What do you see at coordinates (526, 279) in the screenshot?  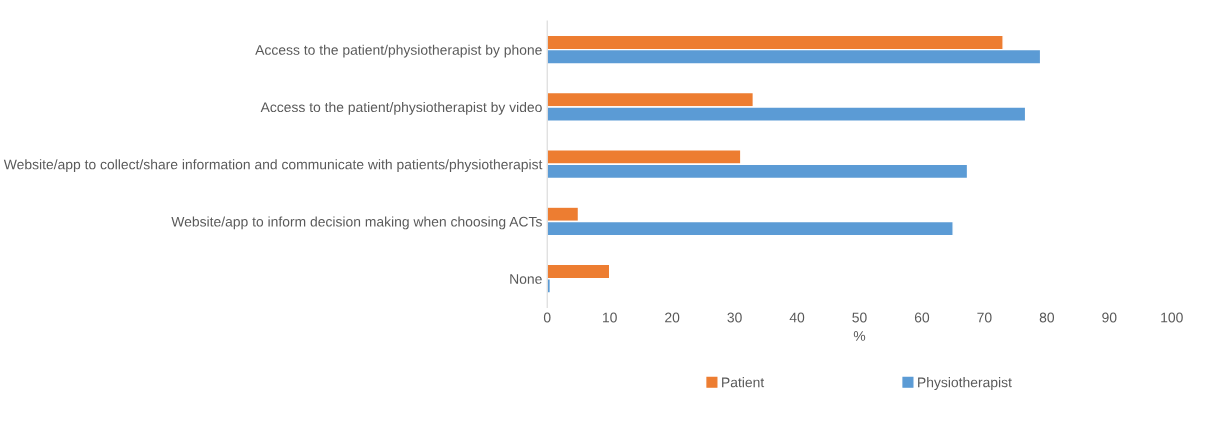 I see `y-tick-label: None` at bounding box center [526, 279].